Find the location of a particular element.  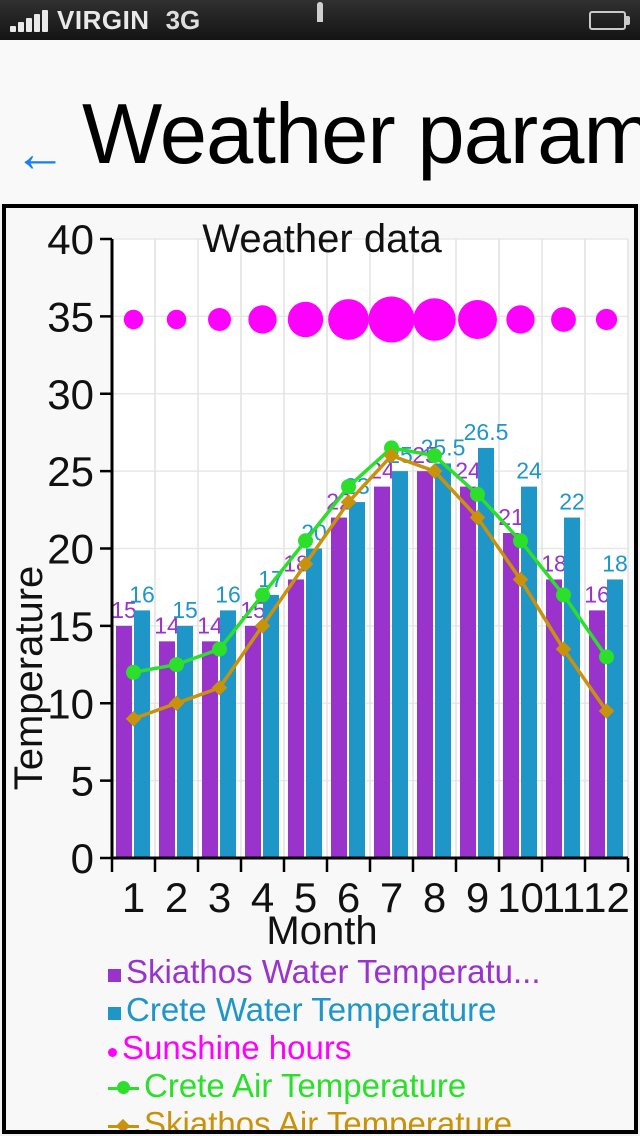

navigation-header: ← Weather param is located at coordinates (320, 122).